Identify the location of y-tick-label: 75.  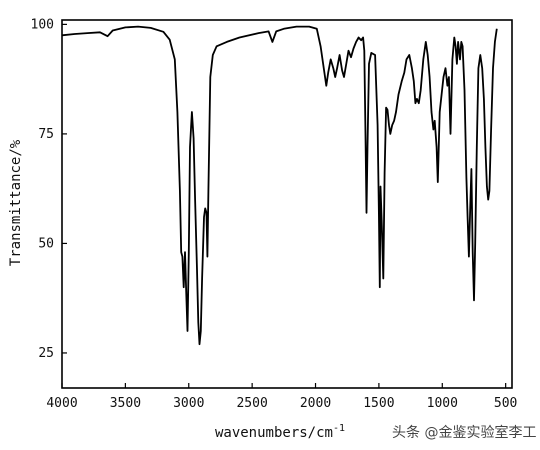
(46, 134).